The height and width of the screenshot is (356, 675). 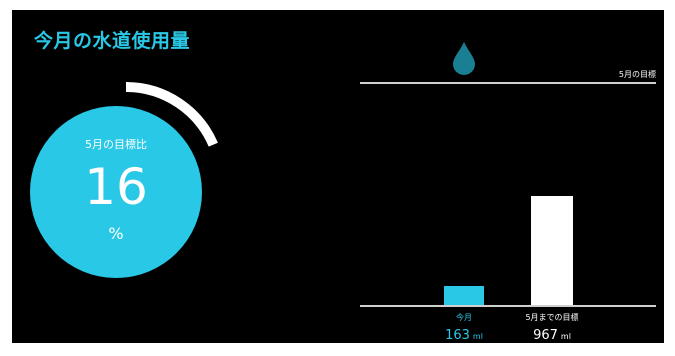 What do you see at coordinates (116, 187) in the screenshot?
I see `gauge-value: 16` at bounding box center [116, 187].